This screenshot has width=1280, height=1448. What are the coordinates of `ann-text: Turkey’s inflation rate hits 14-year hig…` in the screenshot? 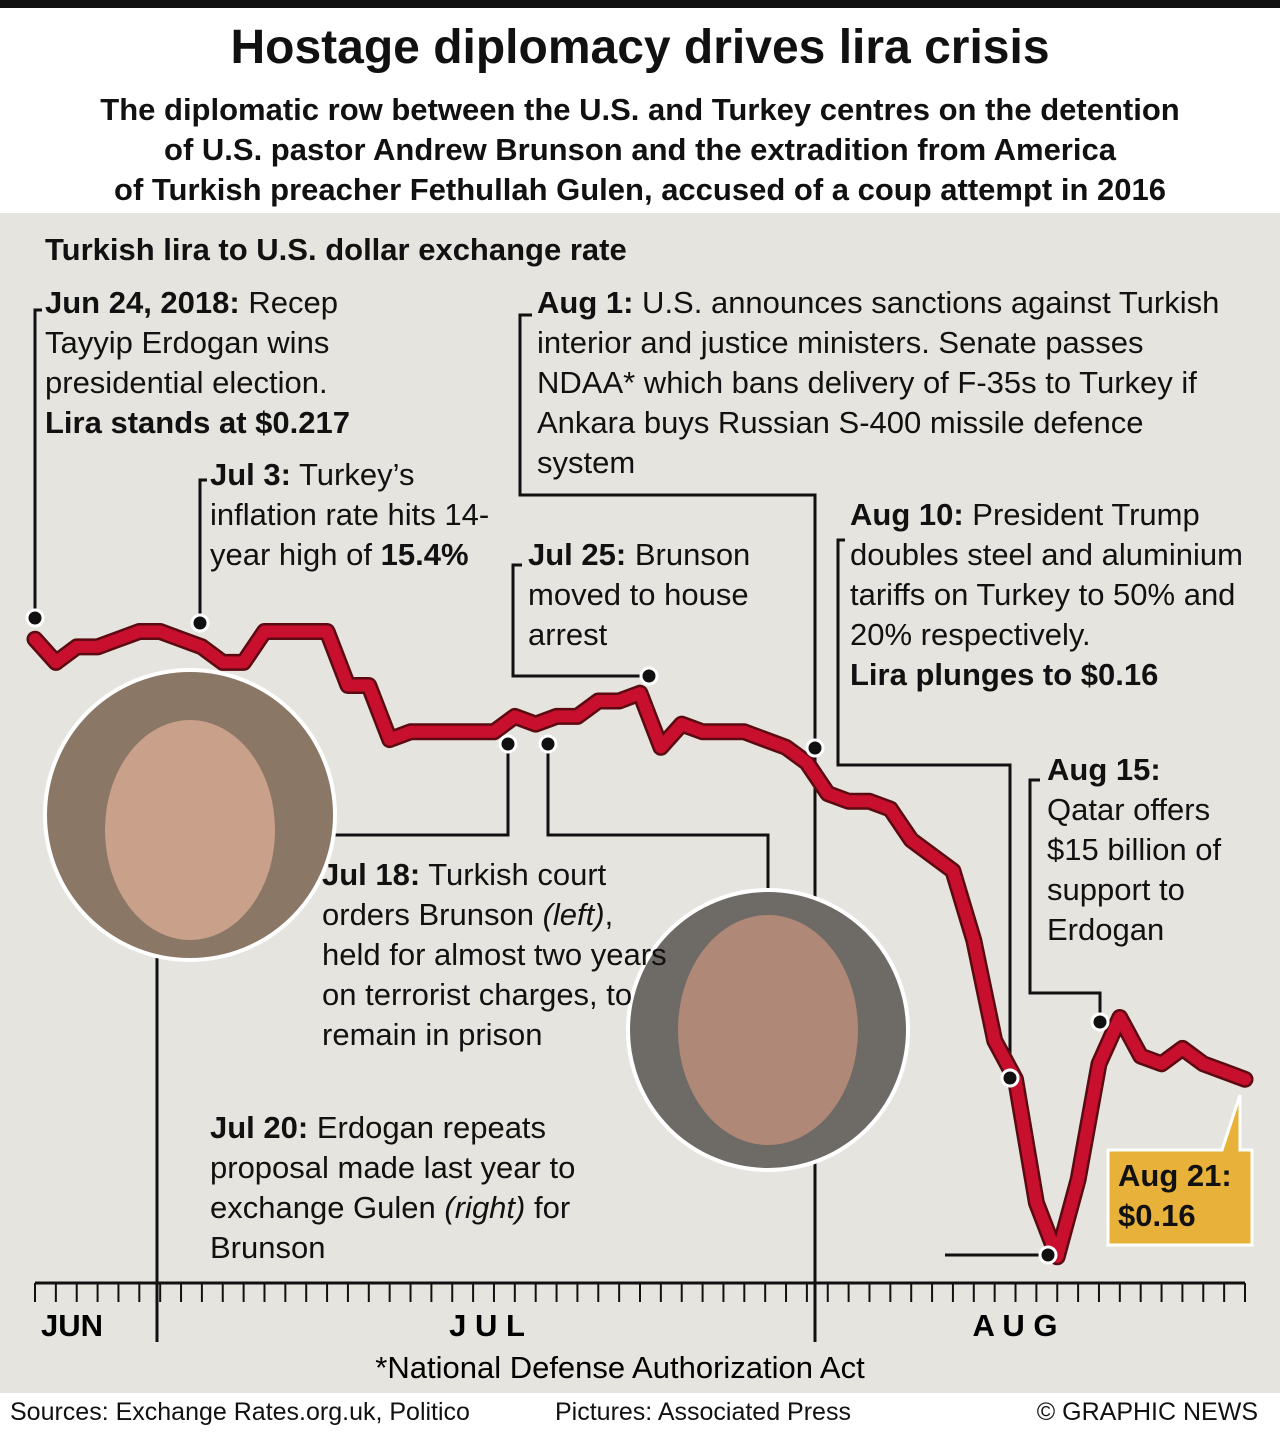 It's located at (350, 514).